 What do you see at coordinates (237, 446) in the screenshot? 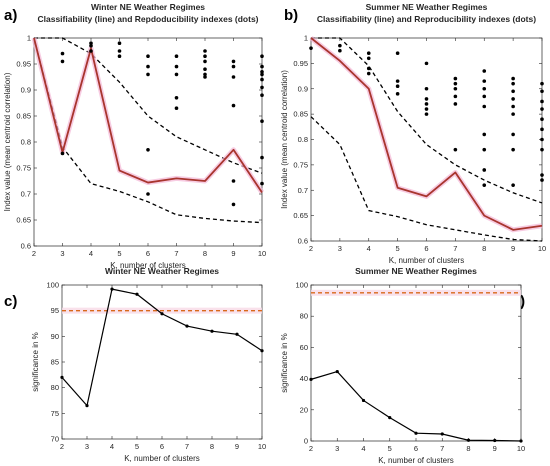
I see `x-tick-label: 9` at bounding box center [237, 446].